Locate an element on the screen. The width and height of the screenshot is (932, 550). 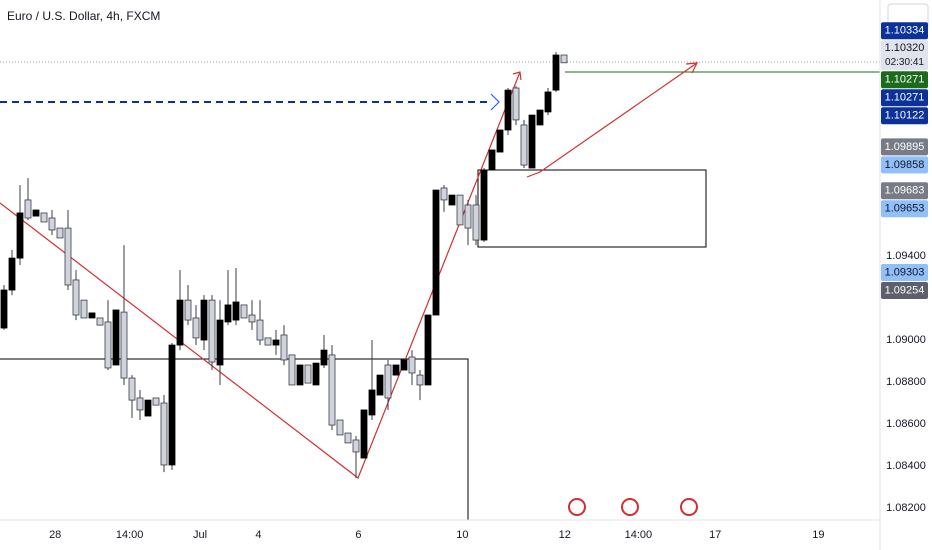
x-tick-label: 4 is located at coordinates (258, 535).